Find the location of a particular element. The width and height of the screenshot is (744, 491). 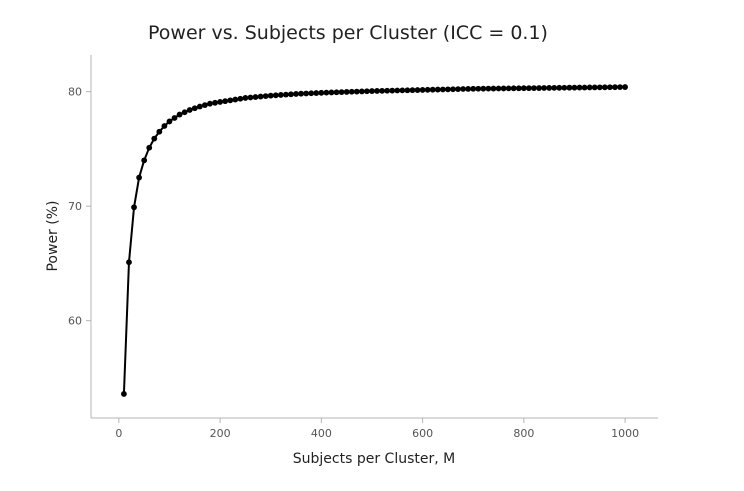

x-tick-label: 200 is located at coordinates (220, 433).